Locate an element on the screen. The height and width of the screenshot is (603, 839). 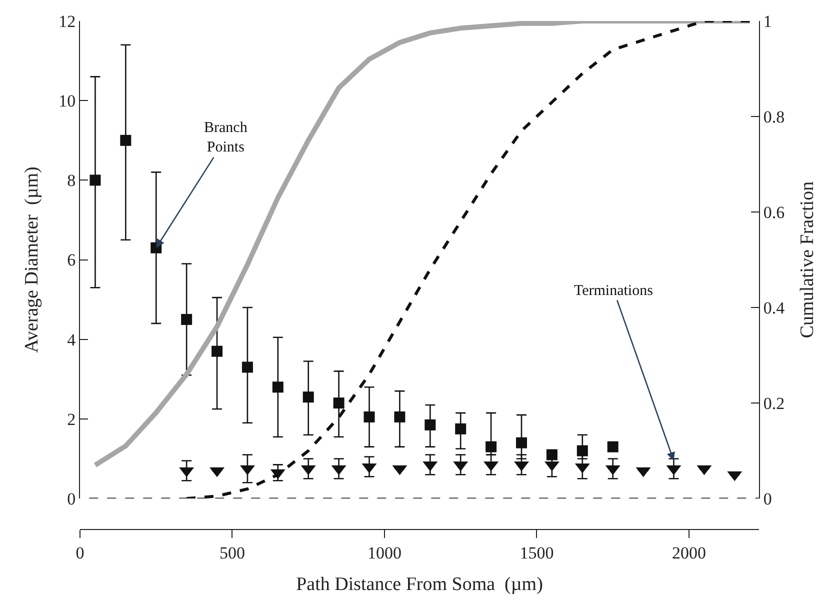
x-tick-label: 1500 is located at coordinates (537, 552).